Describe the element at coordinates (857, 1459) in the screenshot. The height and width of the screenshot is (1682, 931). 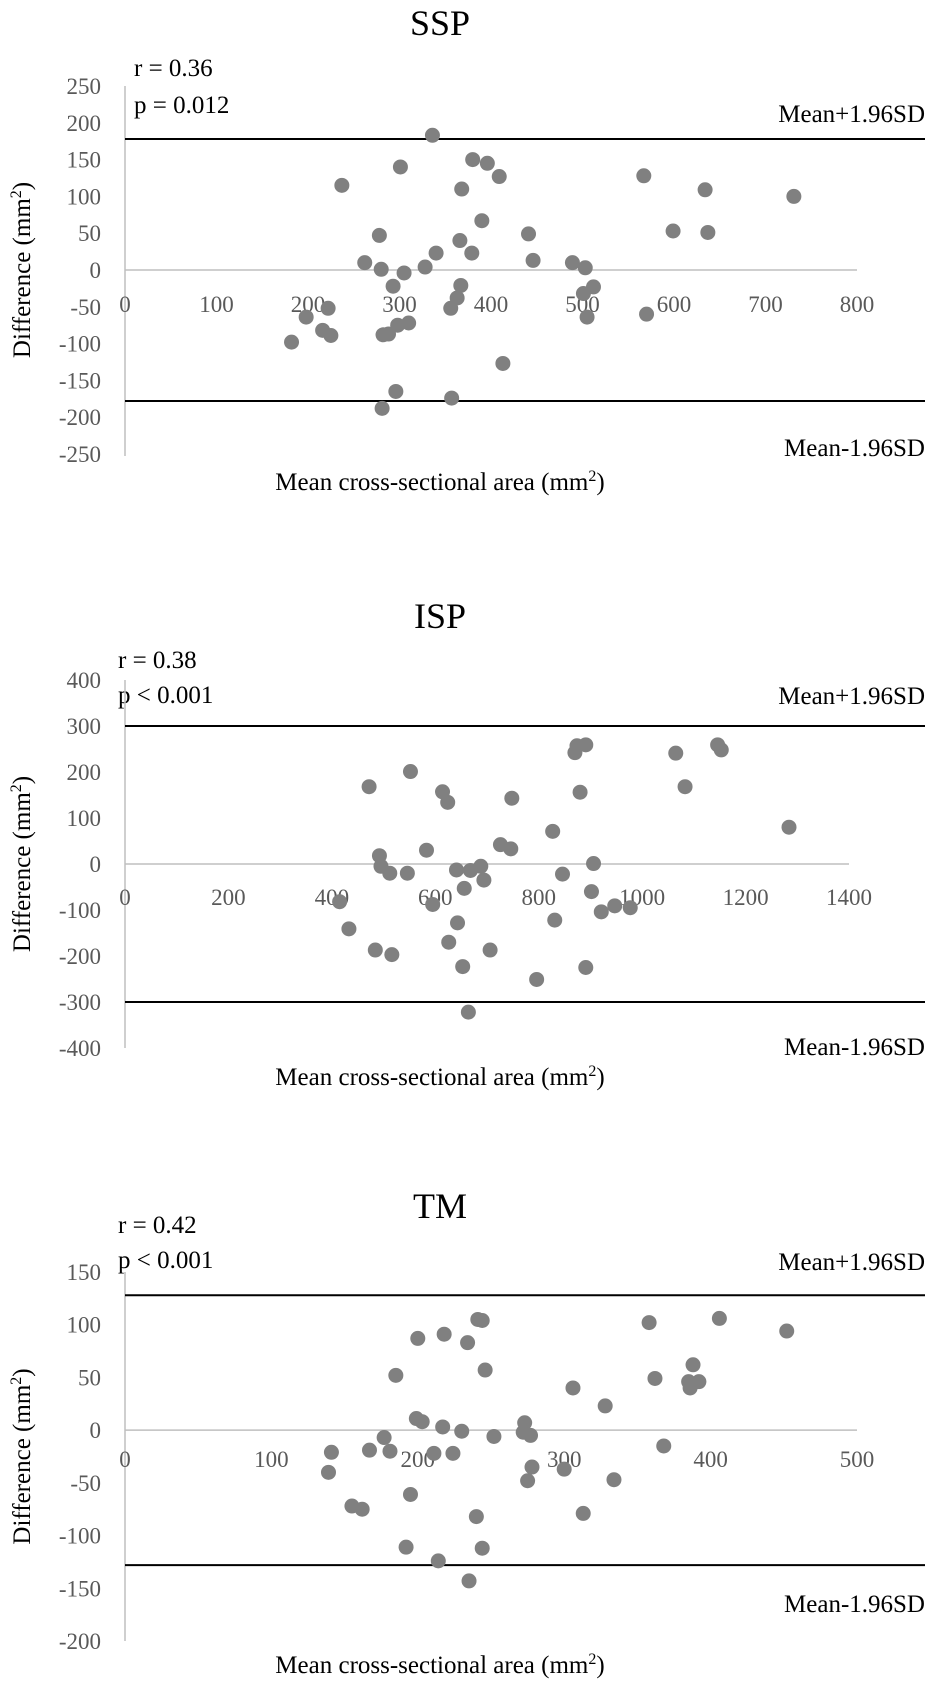
I see `x-tick-label: 500` at that location.